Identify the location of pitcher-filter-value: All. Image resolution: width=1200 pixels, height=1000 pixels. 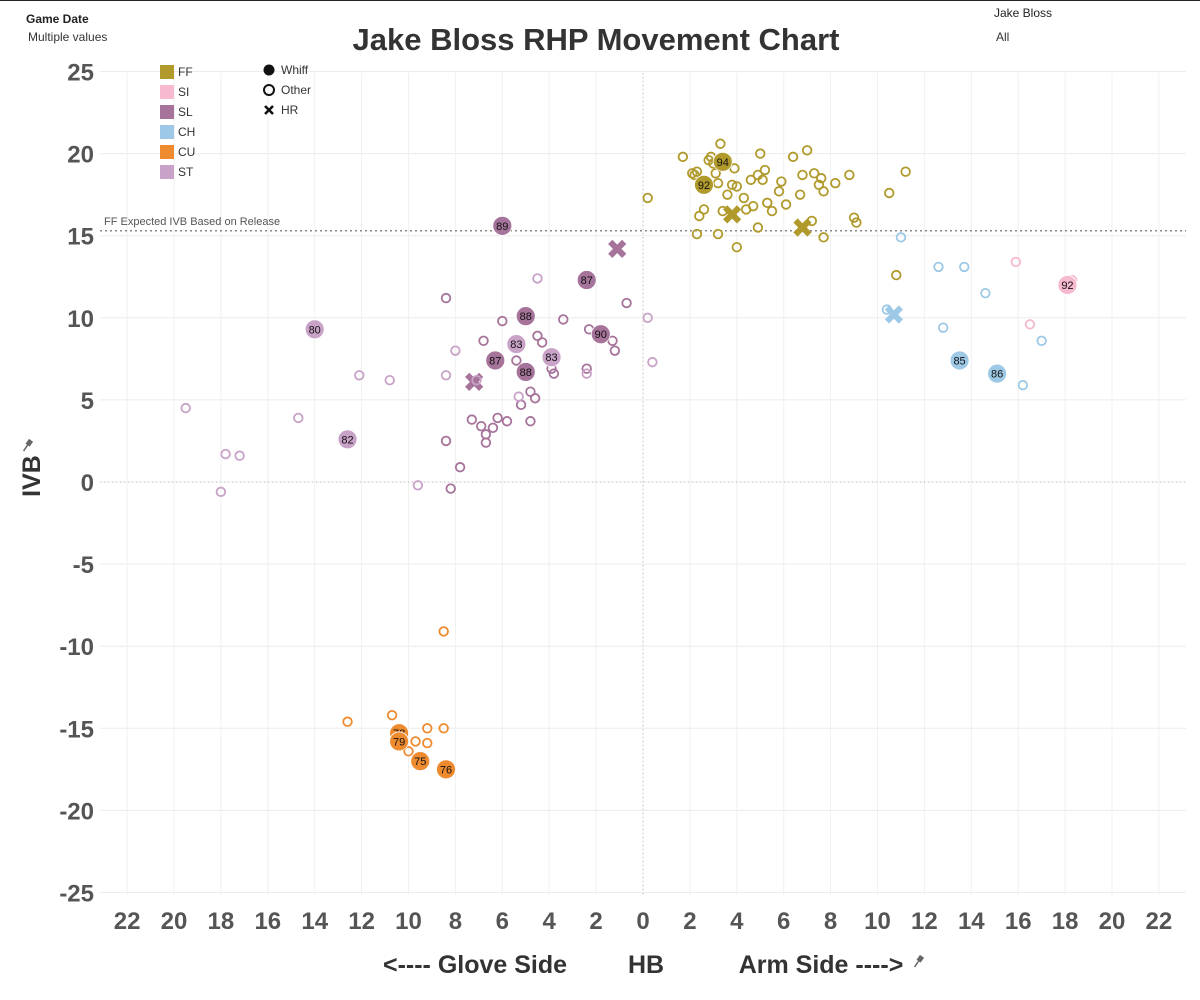
(1003, 37).